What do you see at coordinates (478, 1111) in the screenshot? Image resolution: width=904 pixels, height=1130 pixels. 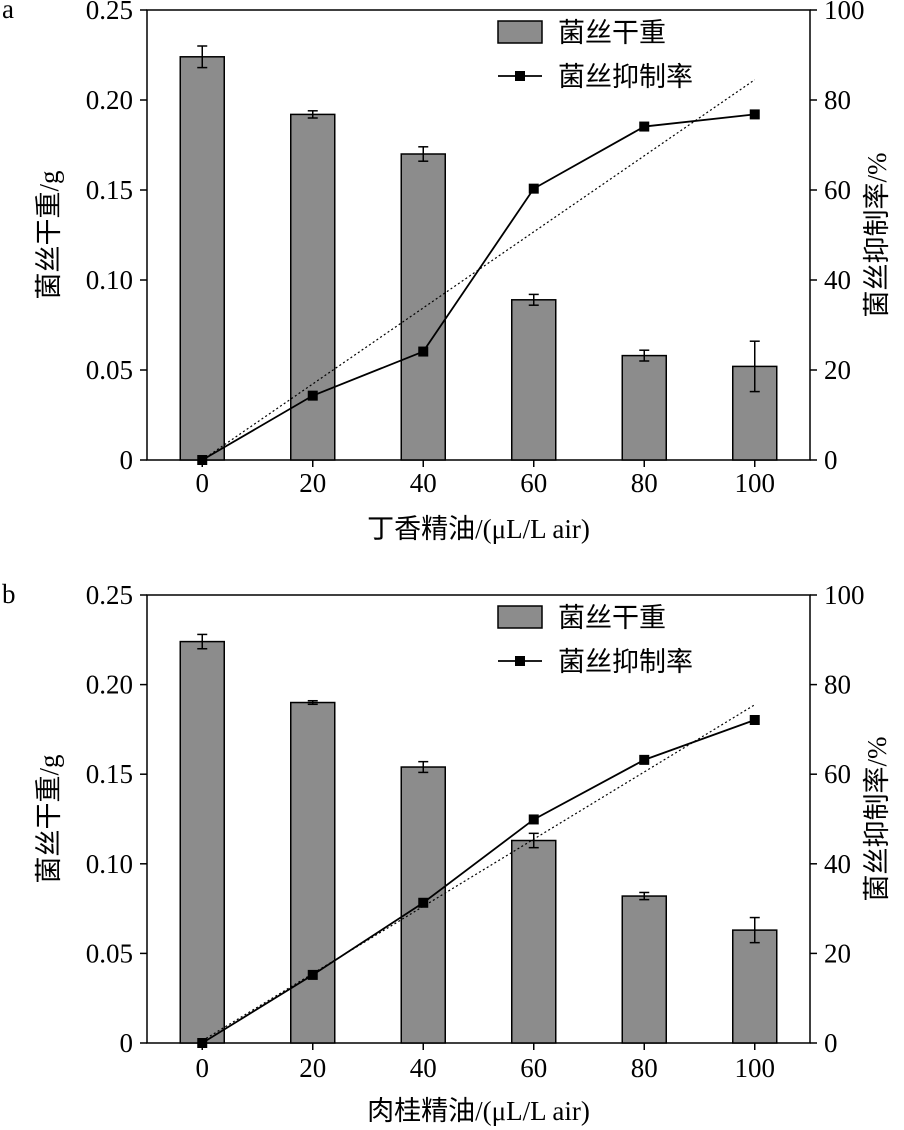 I see `x-axis-title: 肉桂精油/(μL/L air)` at bounding box center [478, 1111].